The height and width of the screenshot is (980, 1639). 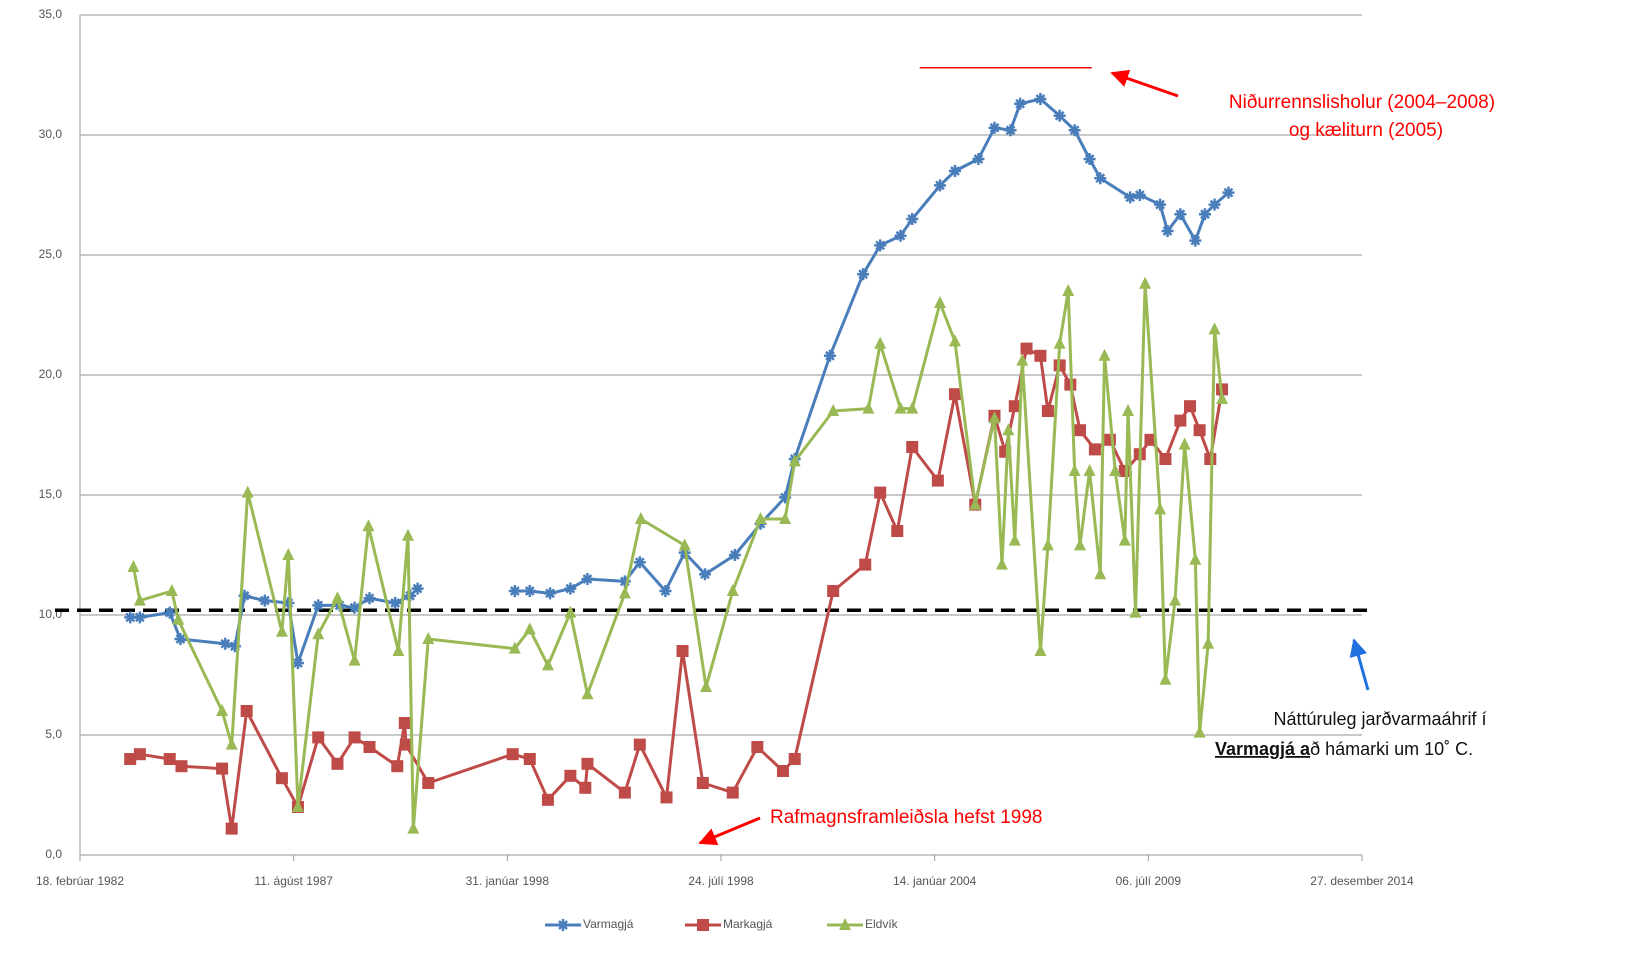 What do you see at coordinates (1263, 749) in the screenshot?
I see `annotation-part: Varmagjá a` at bounding box center [1263, 749].